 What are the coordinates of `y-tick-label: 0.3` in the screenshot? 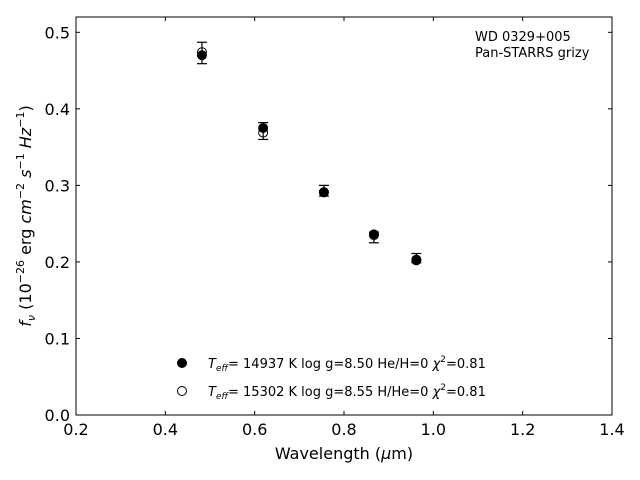 It's located at (57, 185).